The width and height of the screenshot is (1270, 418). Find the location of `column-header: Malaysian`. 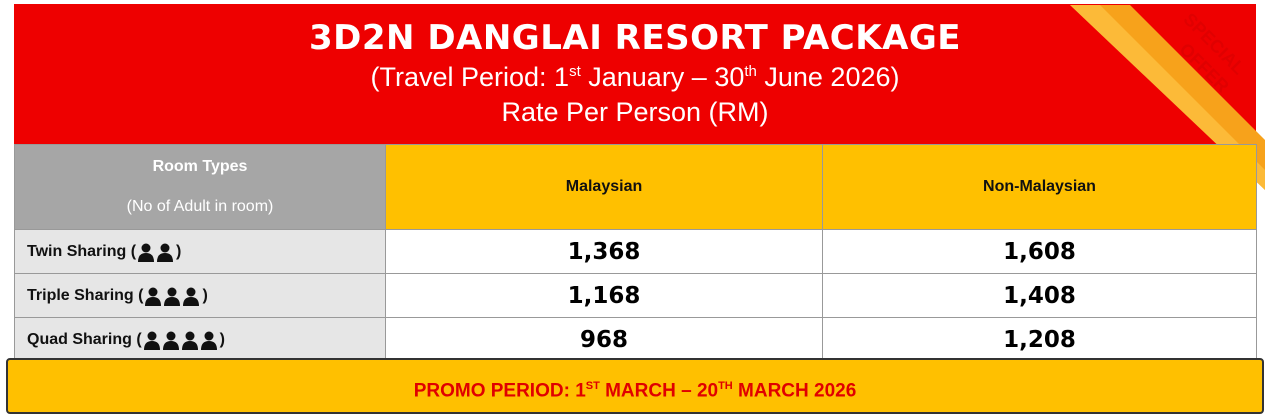

column-header: Malaysian is located at coordinates (604, 187).